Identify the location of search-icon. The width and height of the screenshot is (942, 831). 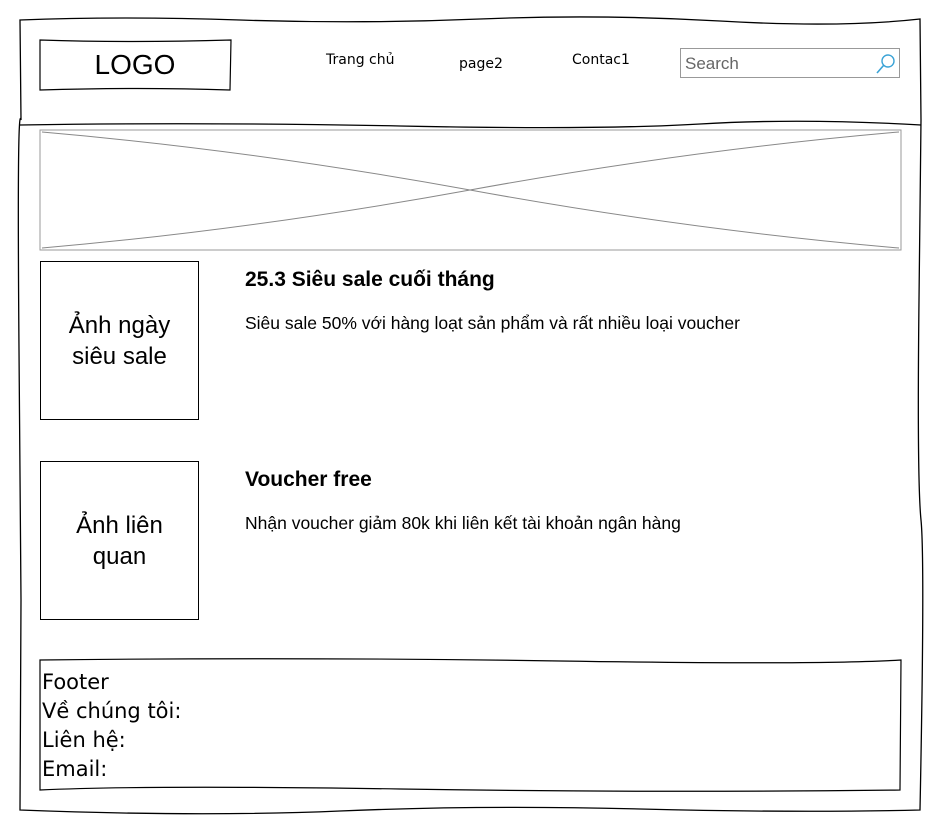
(886, 64).